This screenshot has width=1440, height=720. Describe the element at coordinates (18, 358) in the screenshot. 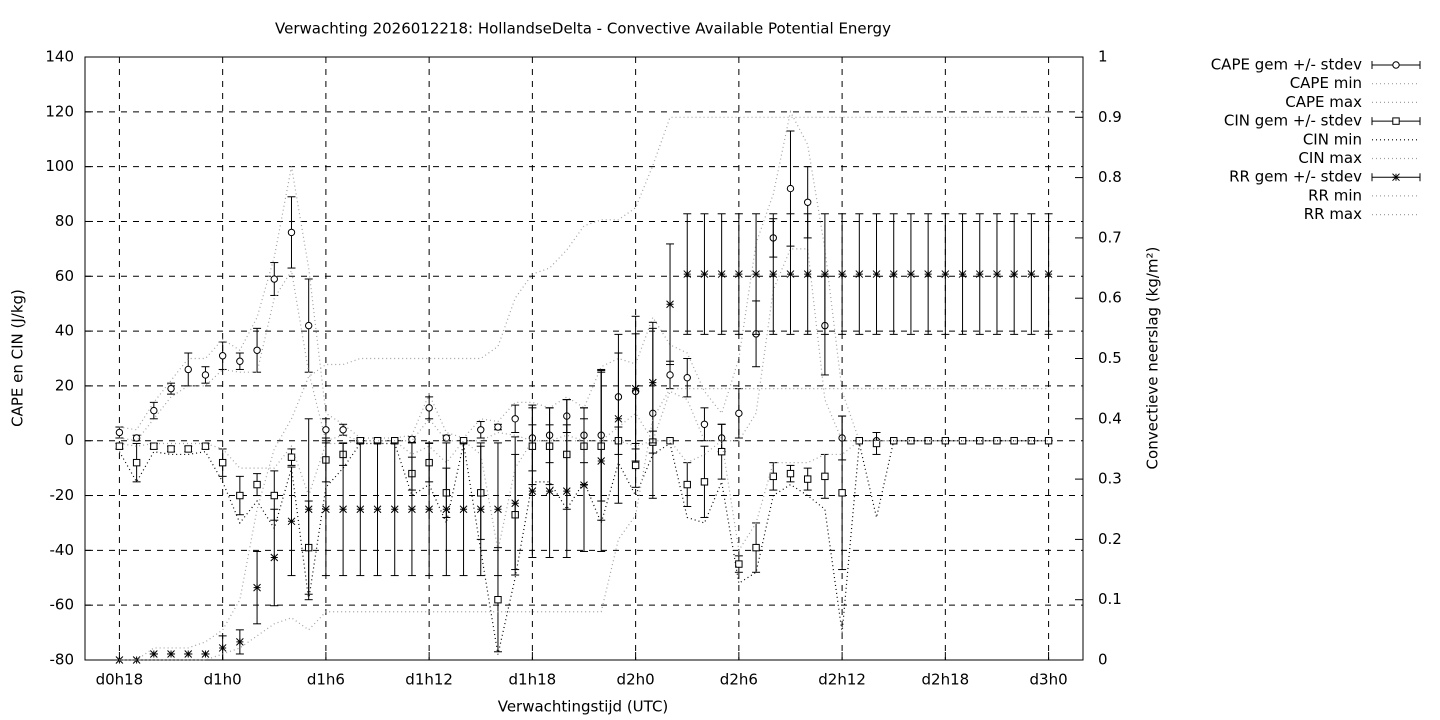

I see `y-axis-label: CAPE en CIN (J/kg)` at that location.